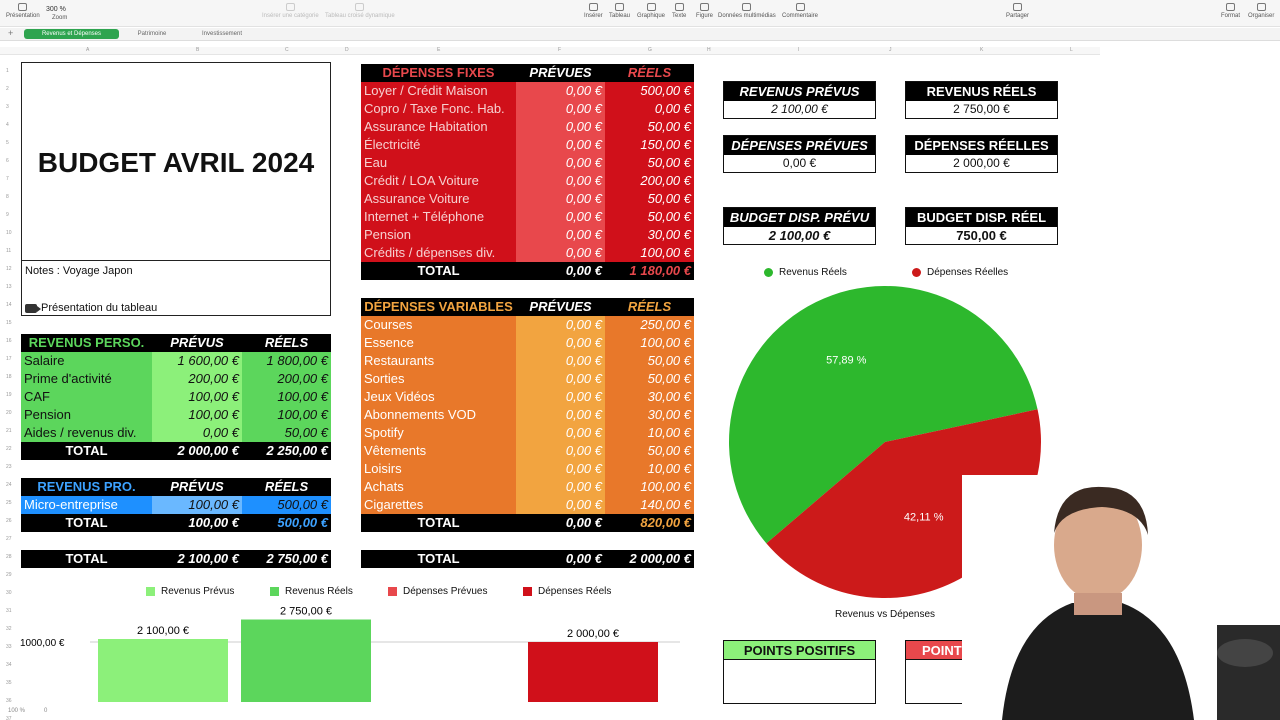  What do you see at coordinates (438, 361) in the screenshot?
I see `row-label: Restaurants` at bounding box center [438, 361].